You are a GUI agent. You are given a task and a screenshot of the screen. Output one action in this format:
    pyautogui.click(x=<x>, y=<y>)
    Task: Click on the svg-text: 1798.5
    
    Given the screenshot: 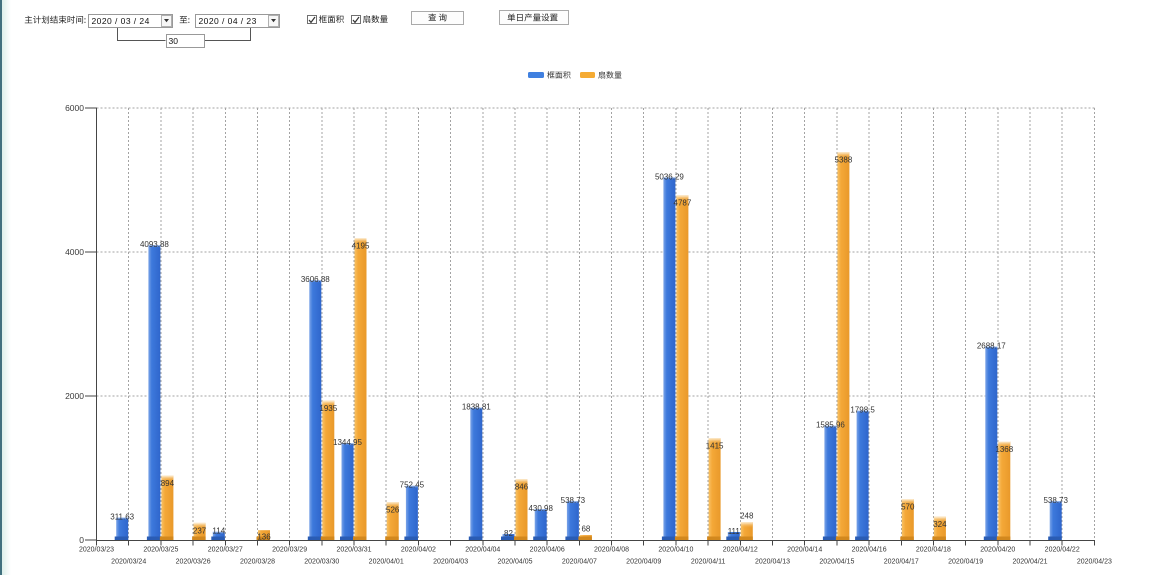 What is the action you would take?
    pyautogui.click(x=862, y=409)
    